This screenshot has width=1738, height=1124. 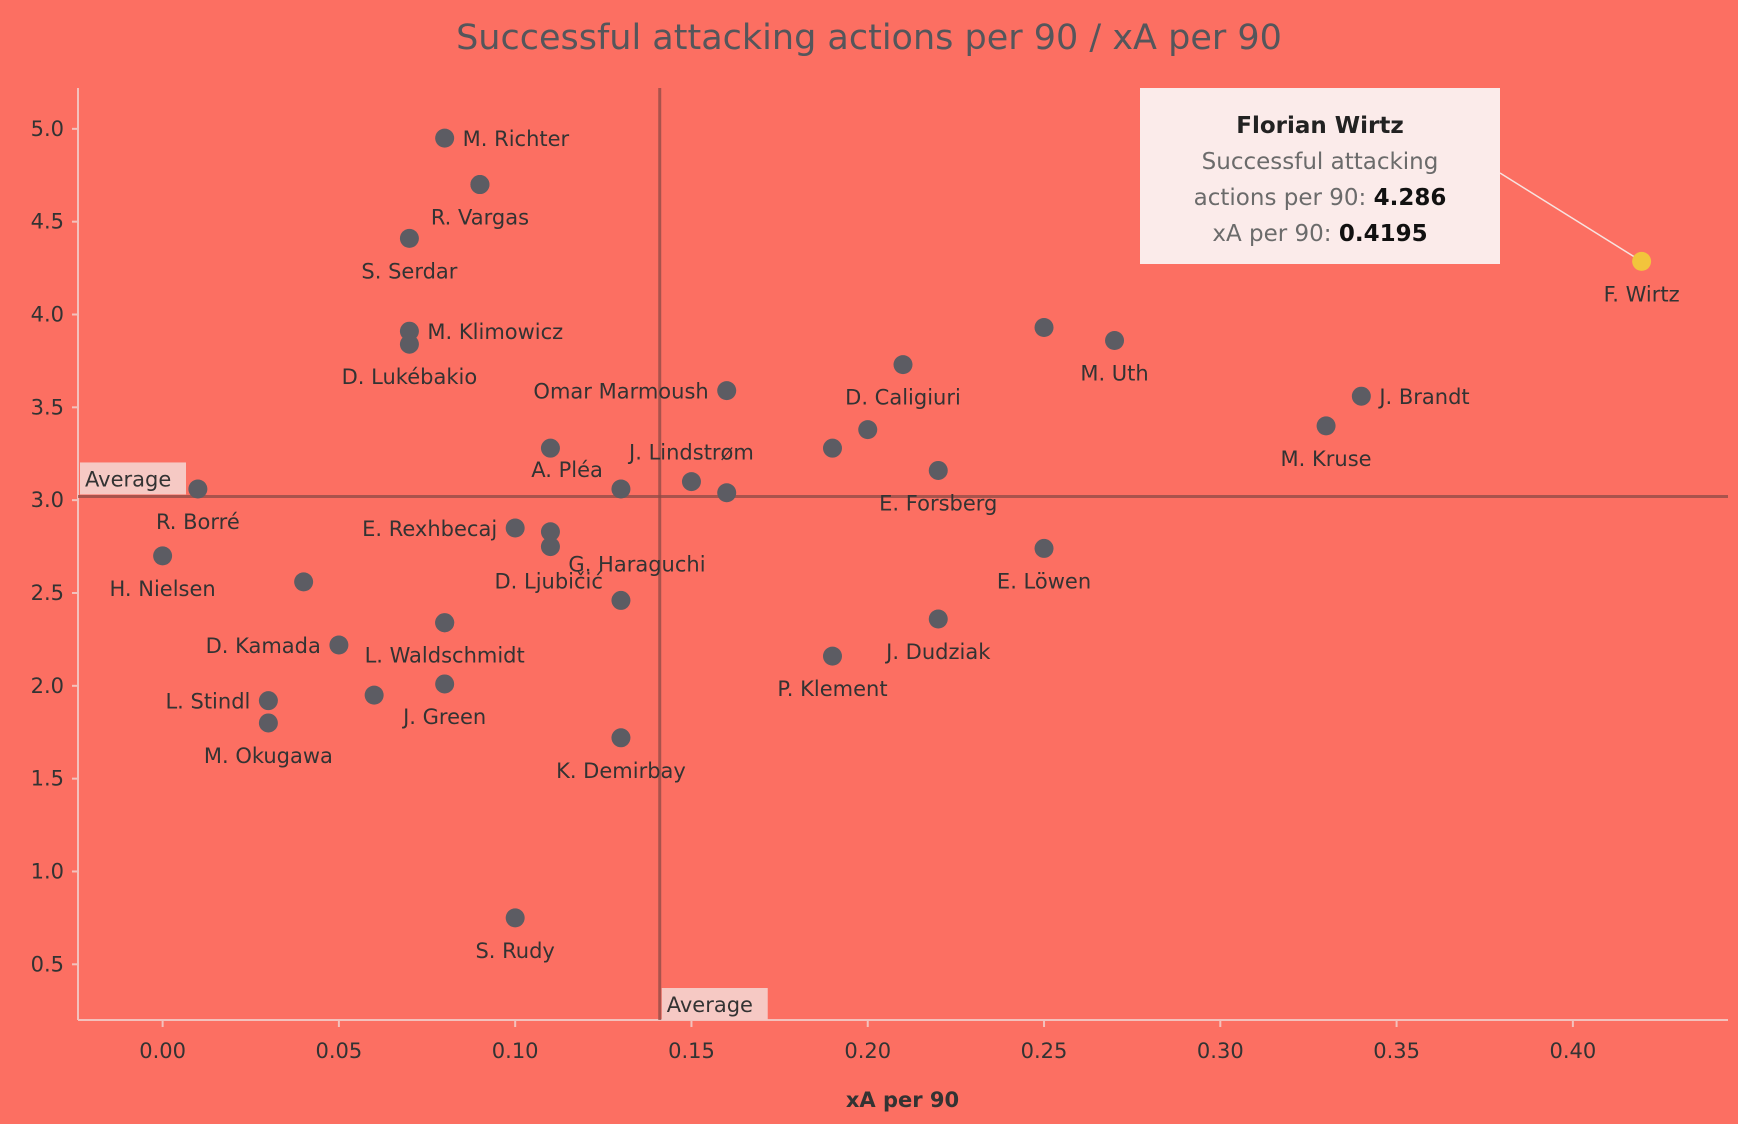 What do you see at coordinates (495, 332) in the screenshot?
I see `data-point-label: M. Klimowicz` at bounding box center [495, 332].